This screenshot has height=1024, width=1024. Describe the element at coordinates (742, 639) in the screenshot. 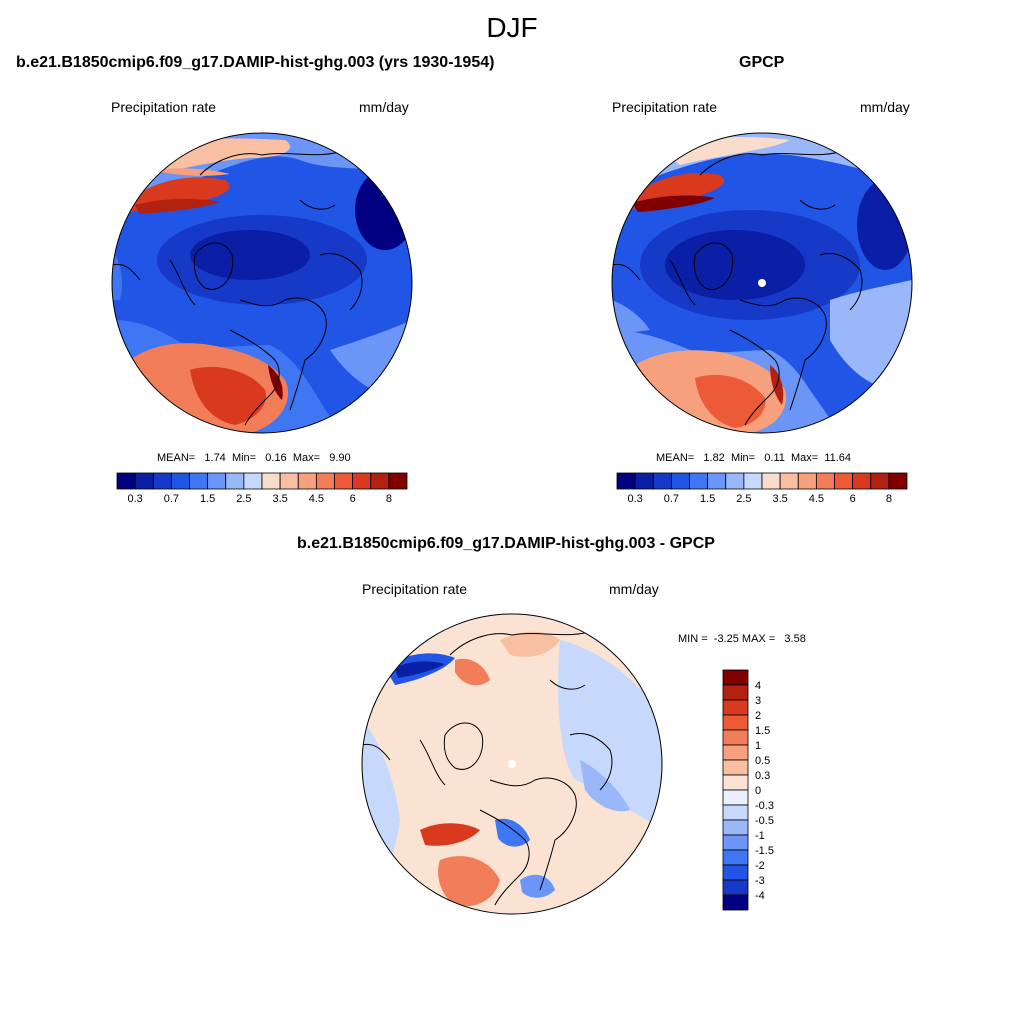

I see `panel3-stats: MIN = -3.25 MAX = 3.58` at that location.